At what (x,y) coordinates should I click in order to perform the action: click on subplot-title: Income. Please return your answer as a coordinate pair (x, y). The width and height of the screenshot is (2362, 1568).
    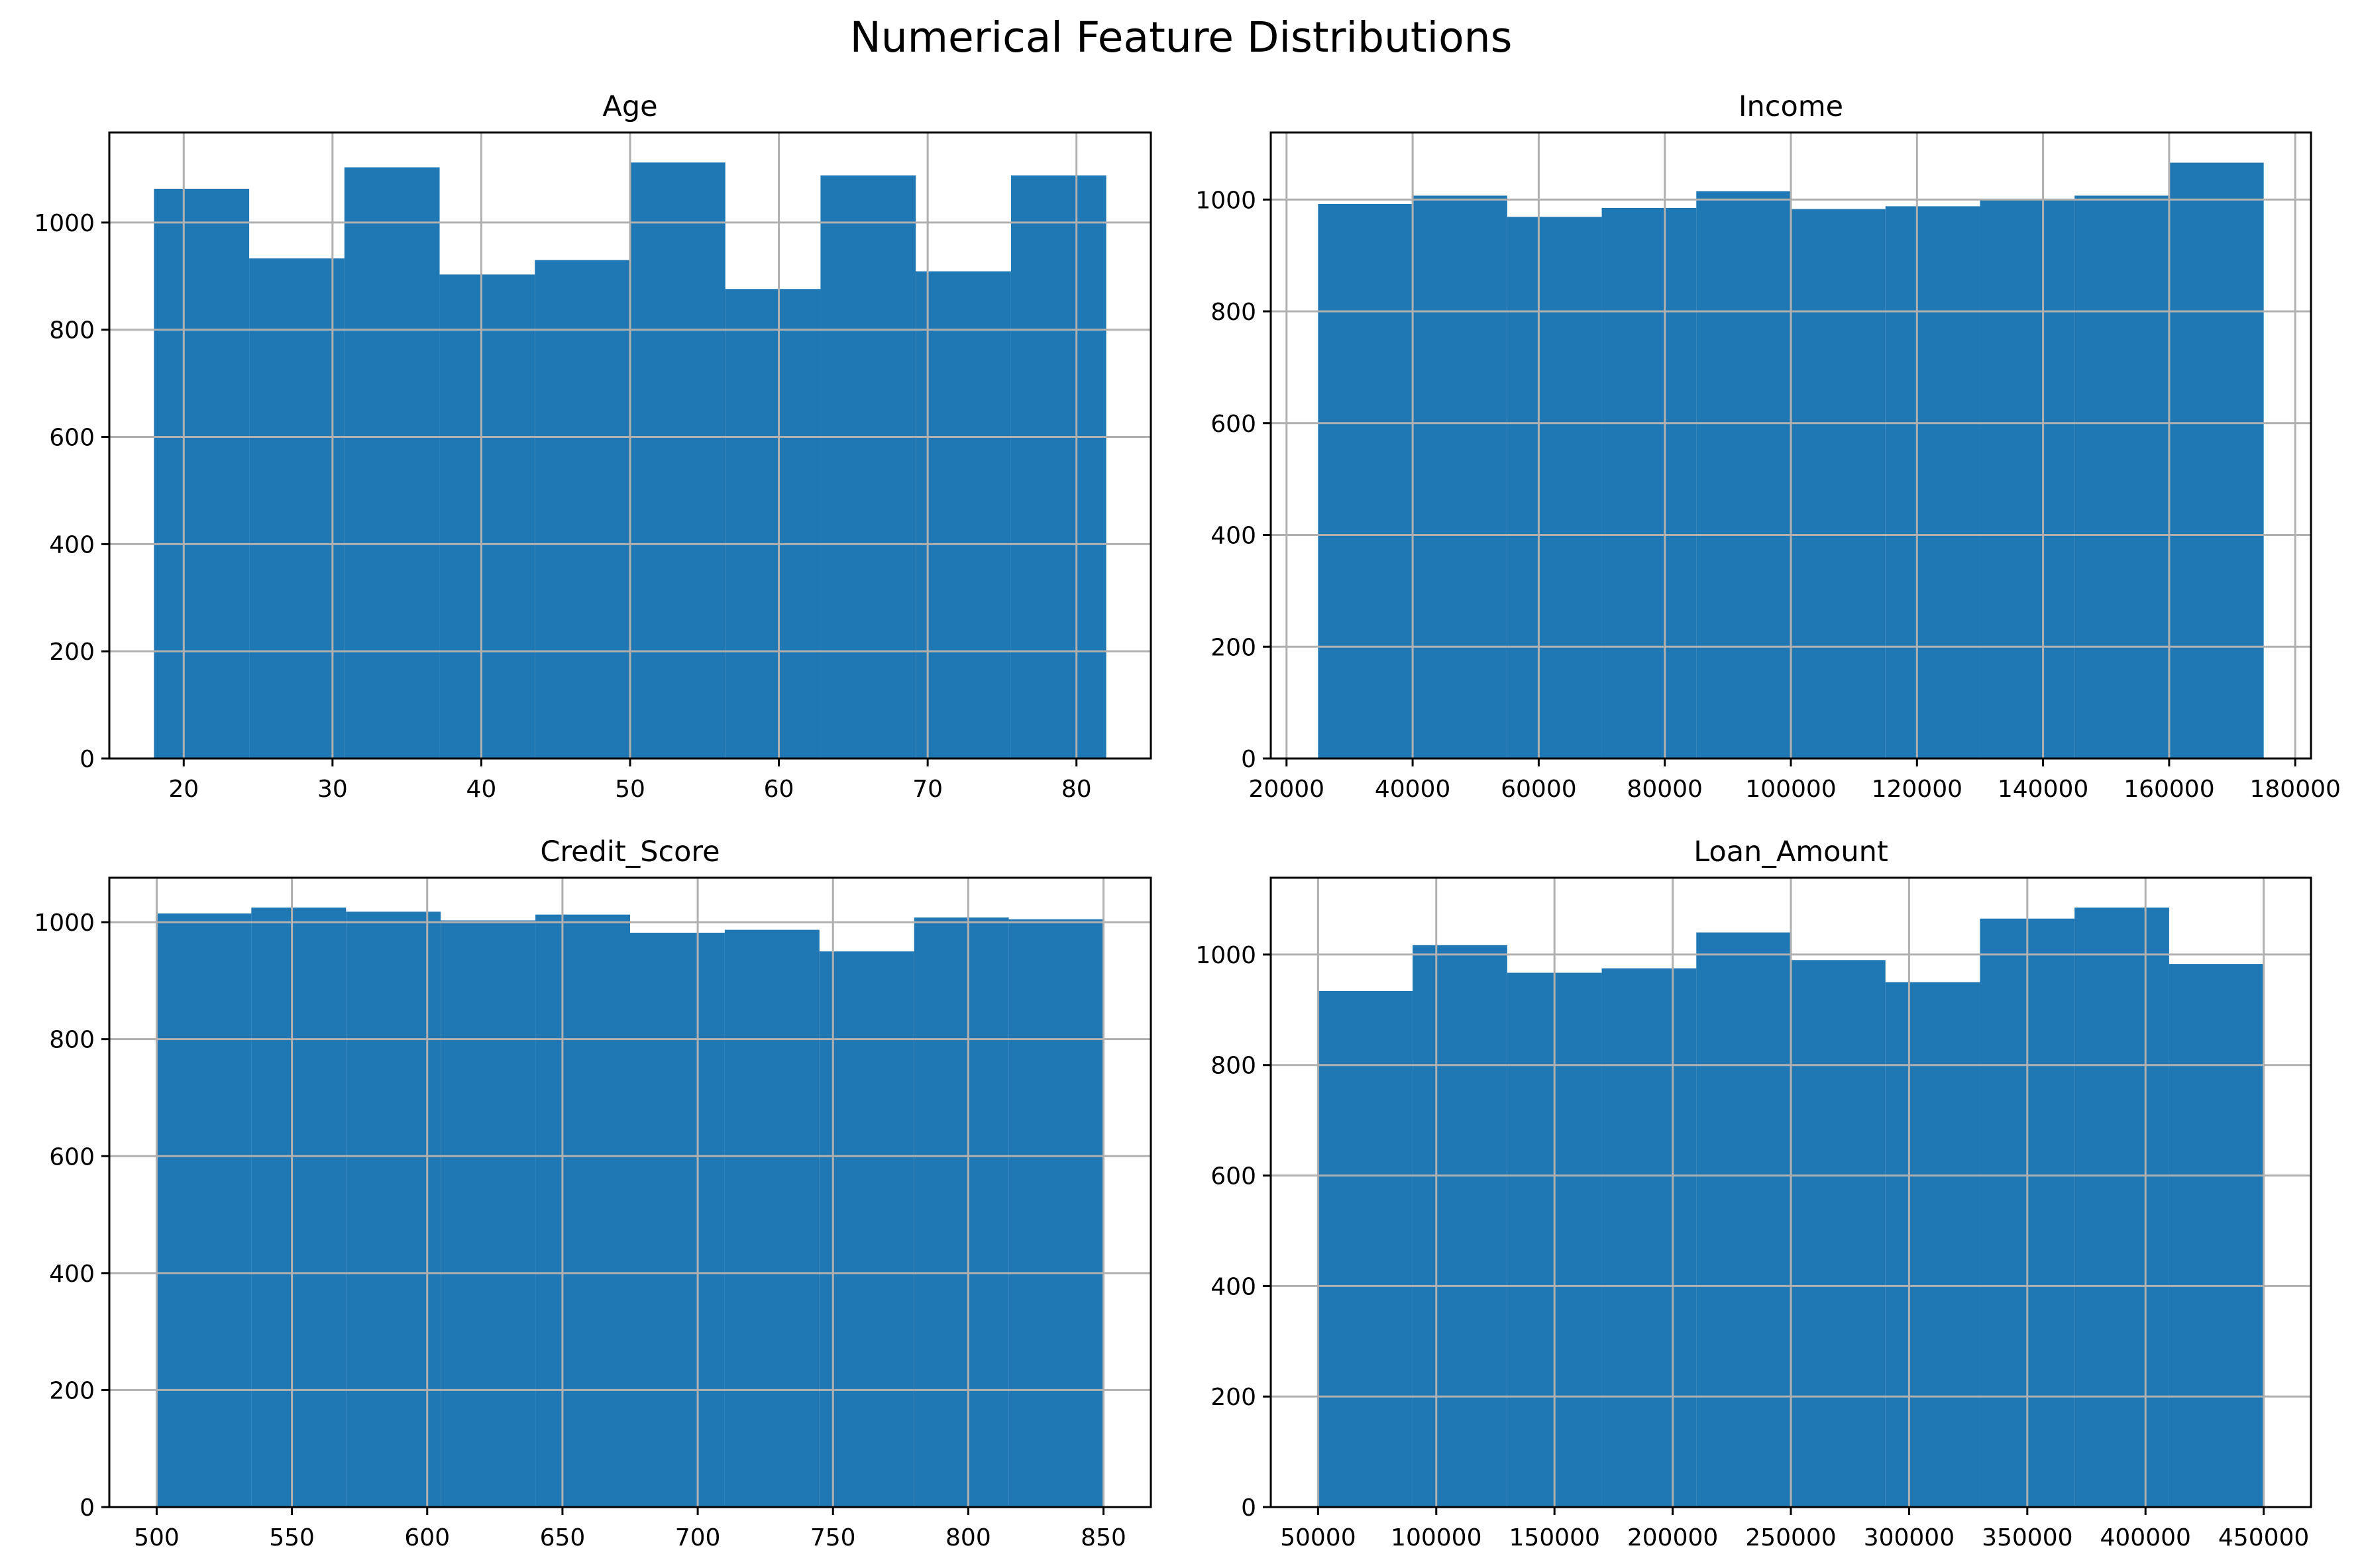
    Looking at the image, I should click on (1791, 106).